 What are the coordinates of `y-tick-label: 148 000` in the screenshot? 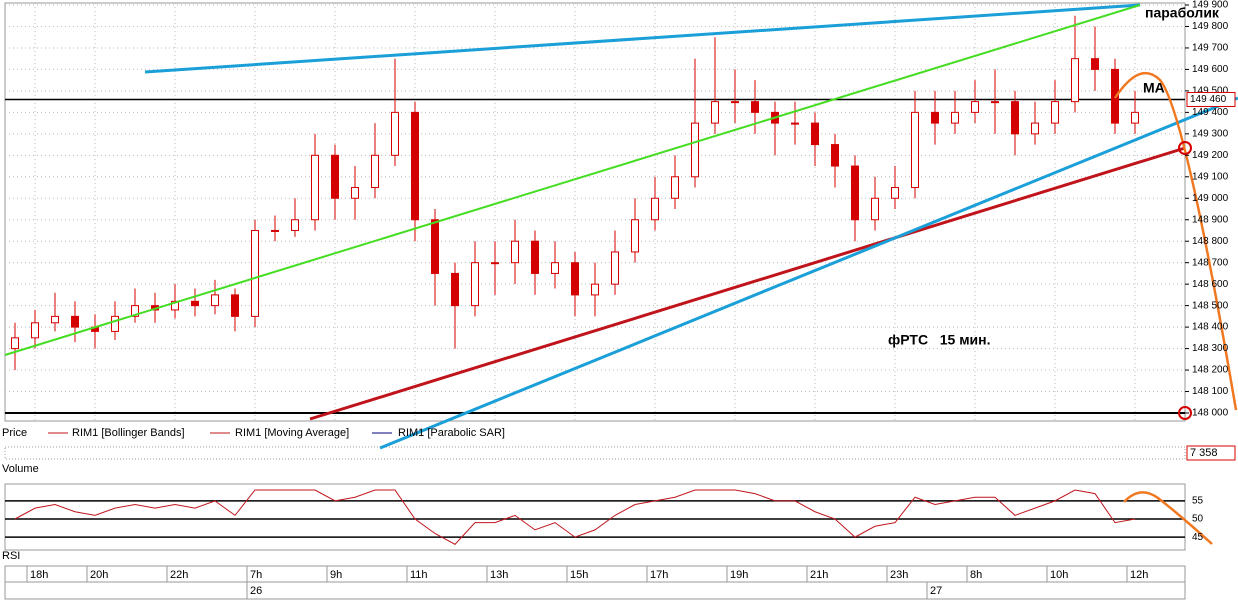 It's located at (1210, 413).